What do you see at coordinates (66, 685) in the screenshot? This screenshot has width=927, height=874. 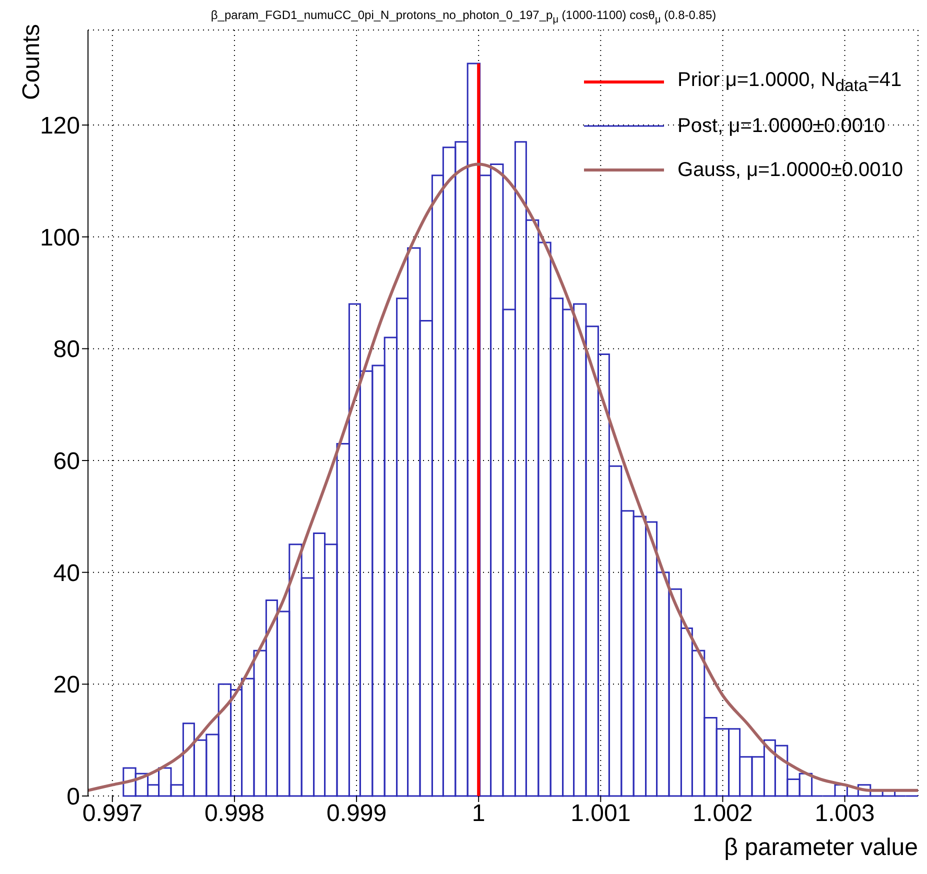 I see `y-tick-label: 20` at bounding box center [66, 685].